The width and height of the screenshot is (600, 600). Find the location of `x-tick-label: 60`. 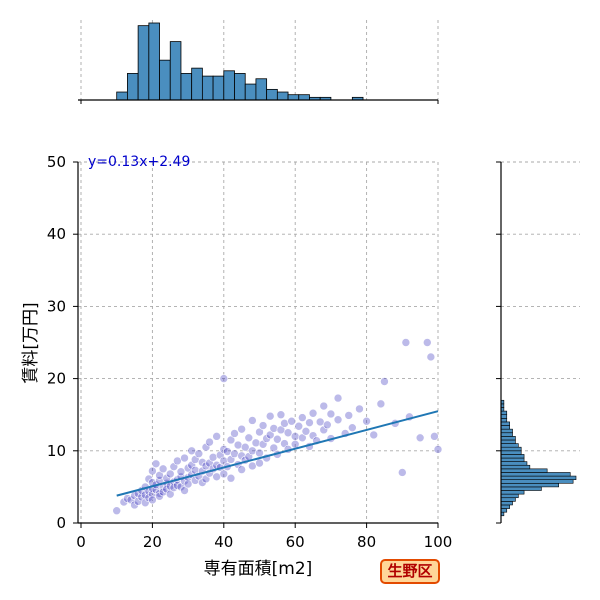

x-tick-label: 60 is located at coordinates (295, 542).